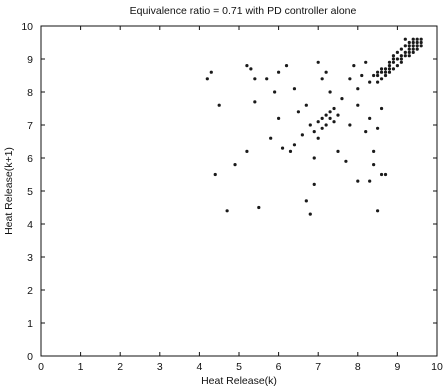  Describe the element at coordinates (30, 192) in the screenshot. I see `y-tick-label: 5` at that location.